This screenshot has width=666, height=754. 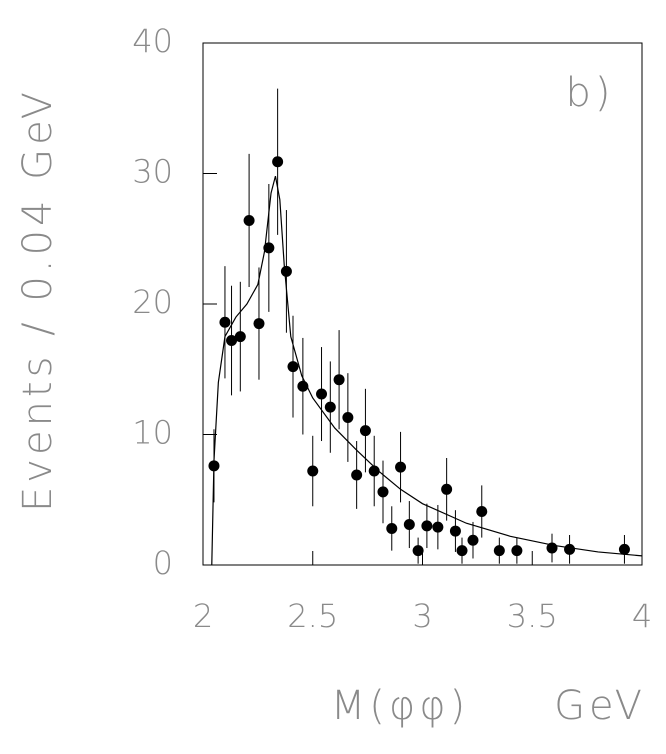 What do you see at coordinates (600, 706) in the screenshot?
I see `x-axis-unit: GeV` at bounding box center [600, 706].